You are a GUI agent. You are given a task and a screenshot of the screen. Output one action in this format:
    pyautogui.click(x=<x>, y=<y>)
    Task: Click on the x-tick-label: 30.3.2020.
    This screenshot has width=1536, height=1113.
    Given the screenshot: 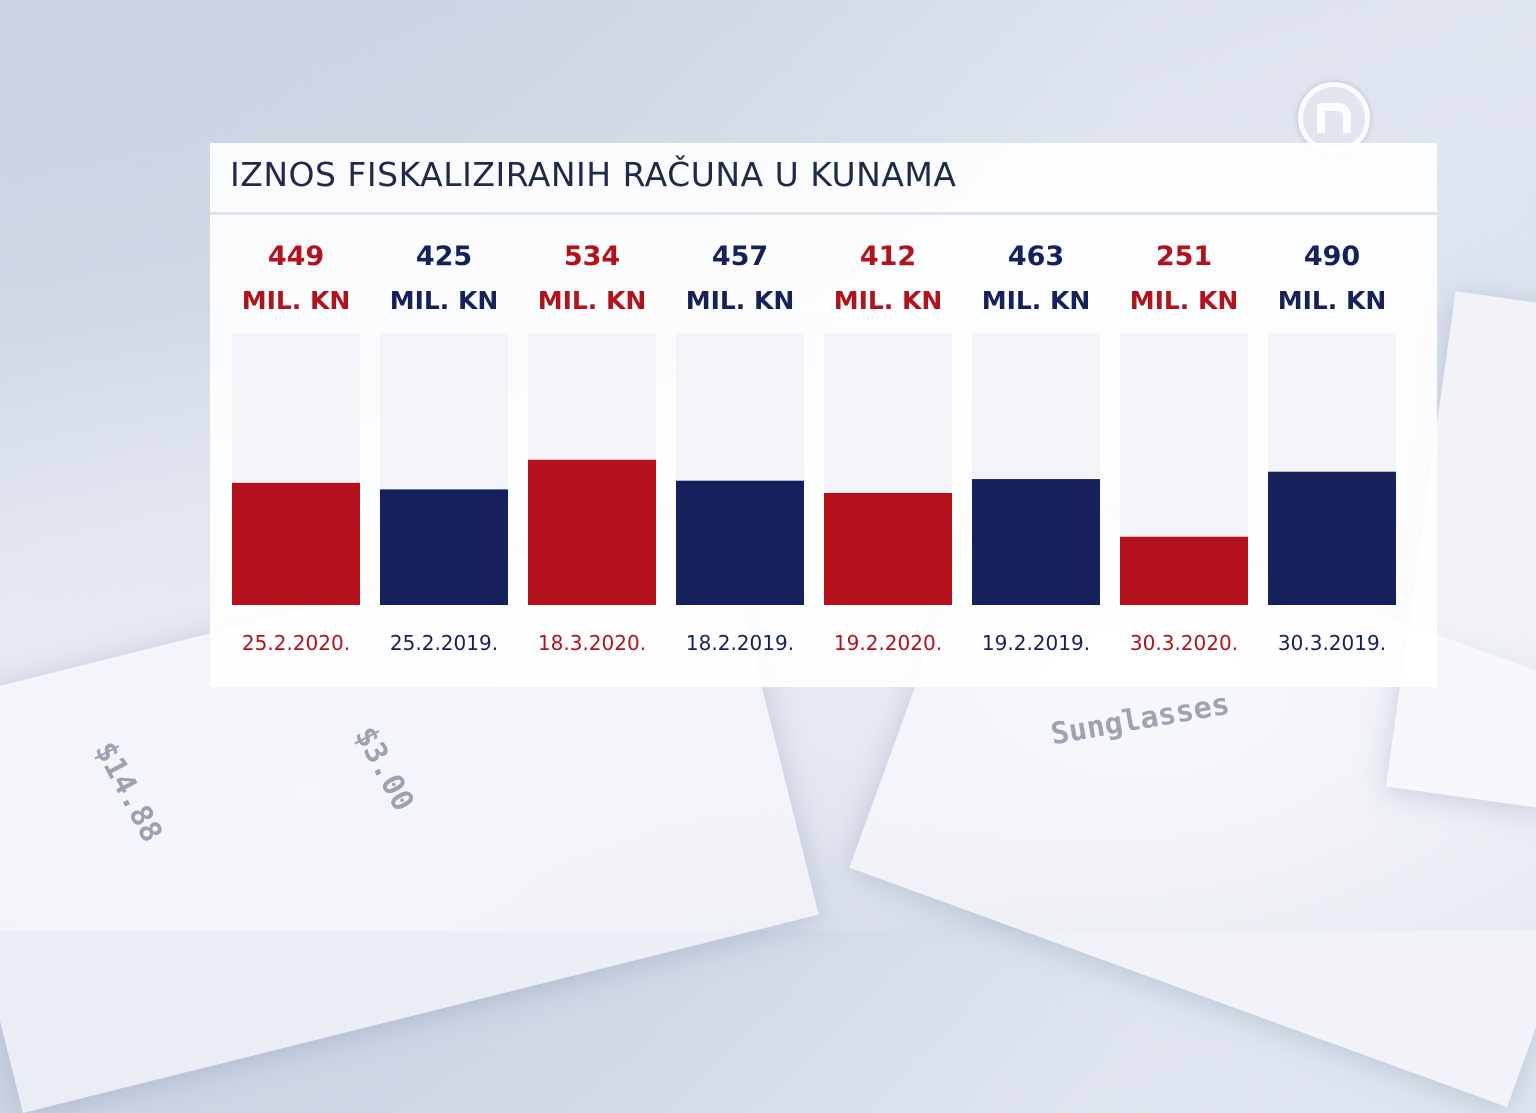 What is the action you would take?
    pyautogui.click(x=1184, y=643)
    